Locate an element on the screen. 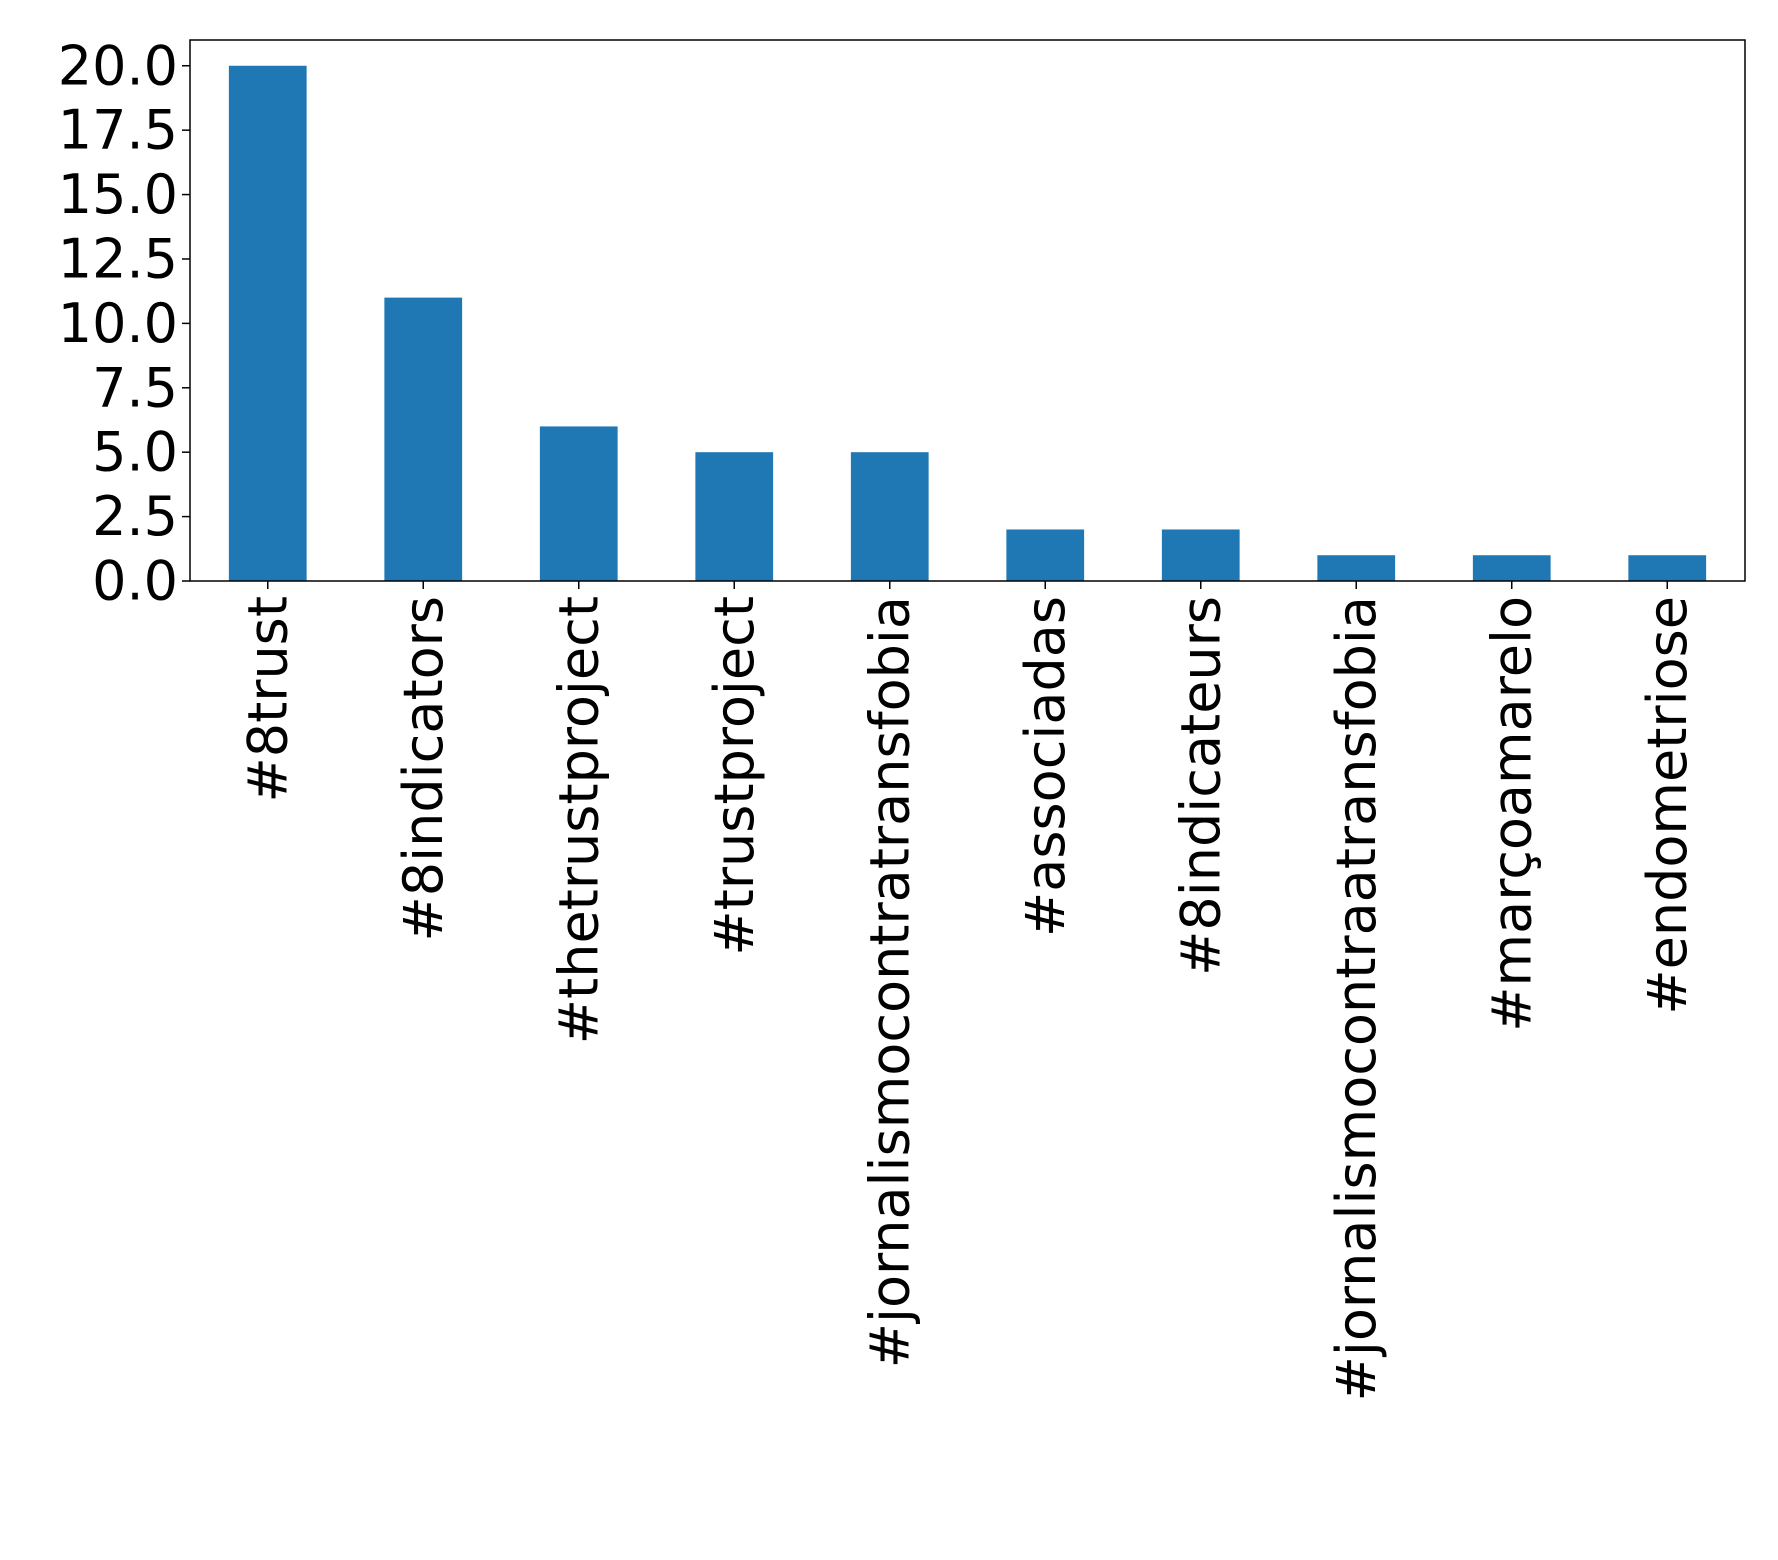 The image size is (1778, 1560). y-tick-label: 7.5 is located at coordinates (135, 387).